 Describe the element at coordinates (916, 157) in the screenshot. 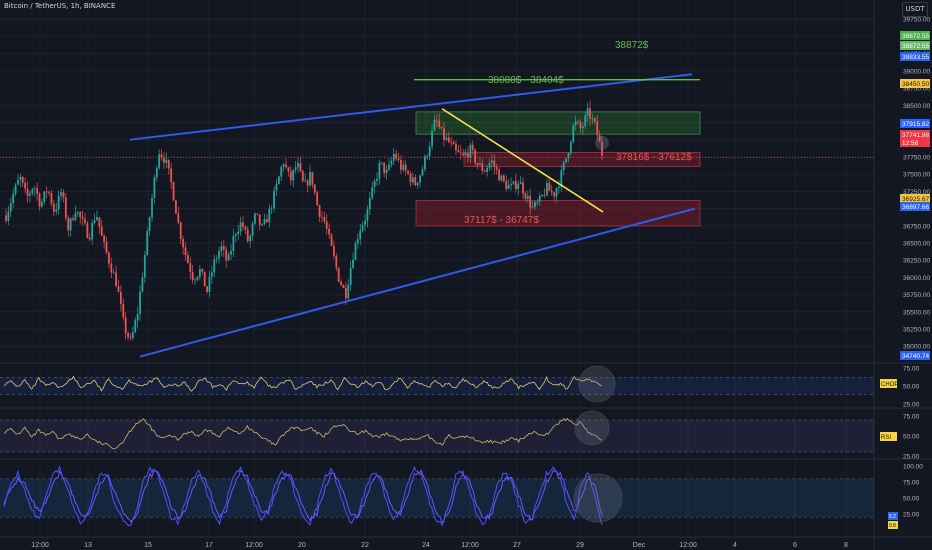

I see `price-tick-label: 37750.00` at that location.